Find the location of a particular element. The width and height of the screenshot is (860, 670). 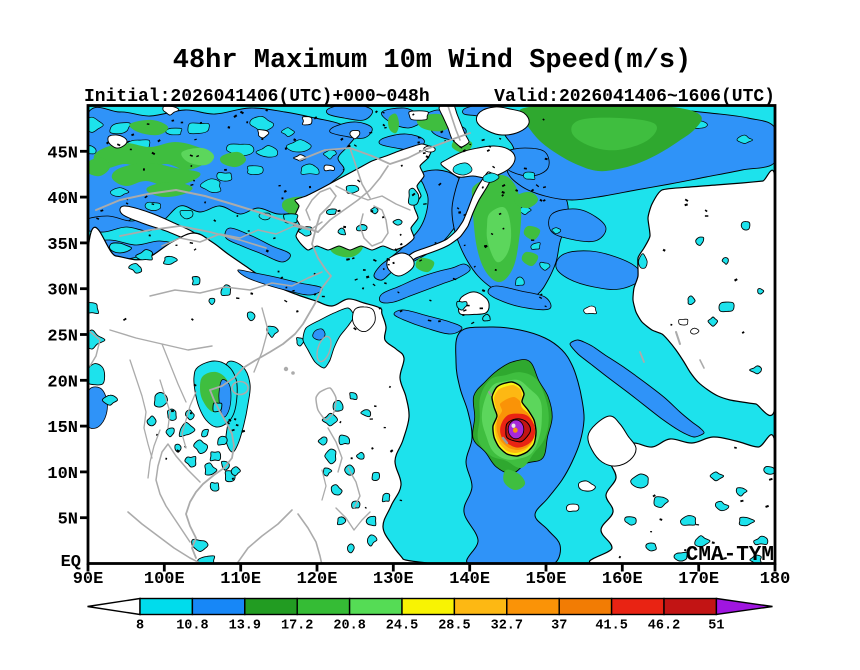

svg-text: 120E is located at coordinates (317, 579).